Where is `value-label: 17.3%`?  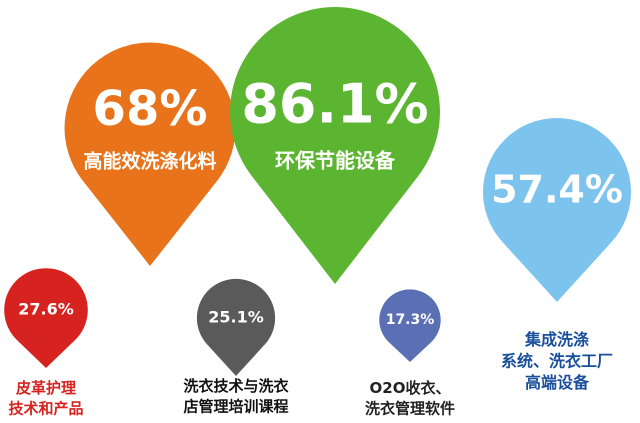 value-label: 17.3% is located at coordinates (410, 320).